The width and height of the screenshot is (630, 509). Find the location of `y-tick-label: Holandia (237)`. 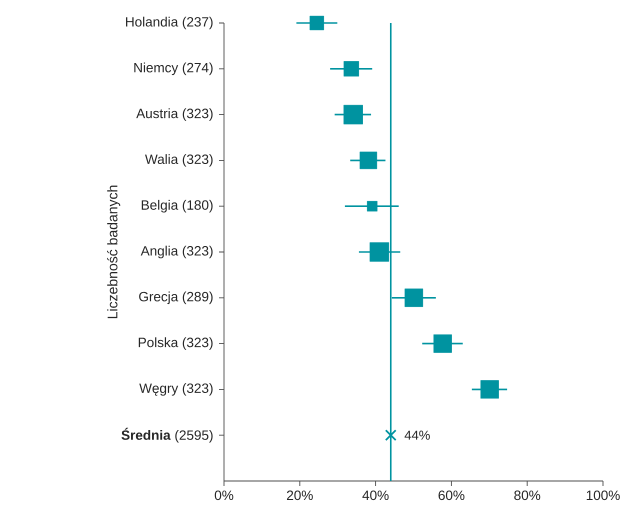

y-tick-label: Holandia (237) is located at coordinates (169, 23).